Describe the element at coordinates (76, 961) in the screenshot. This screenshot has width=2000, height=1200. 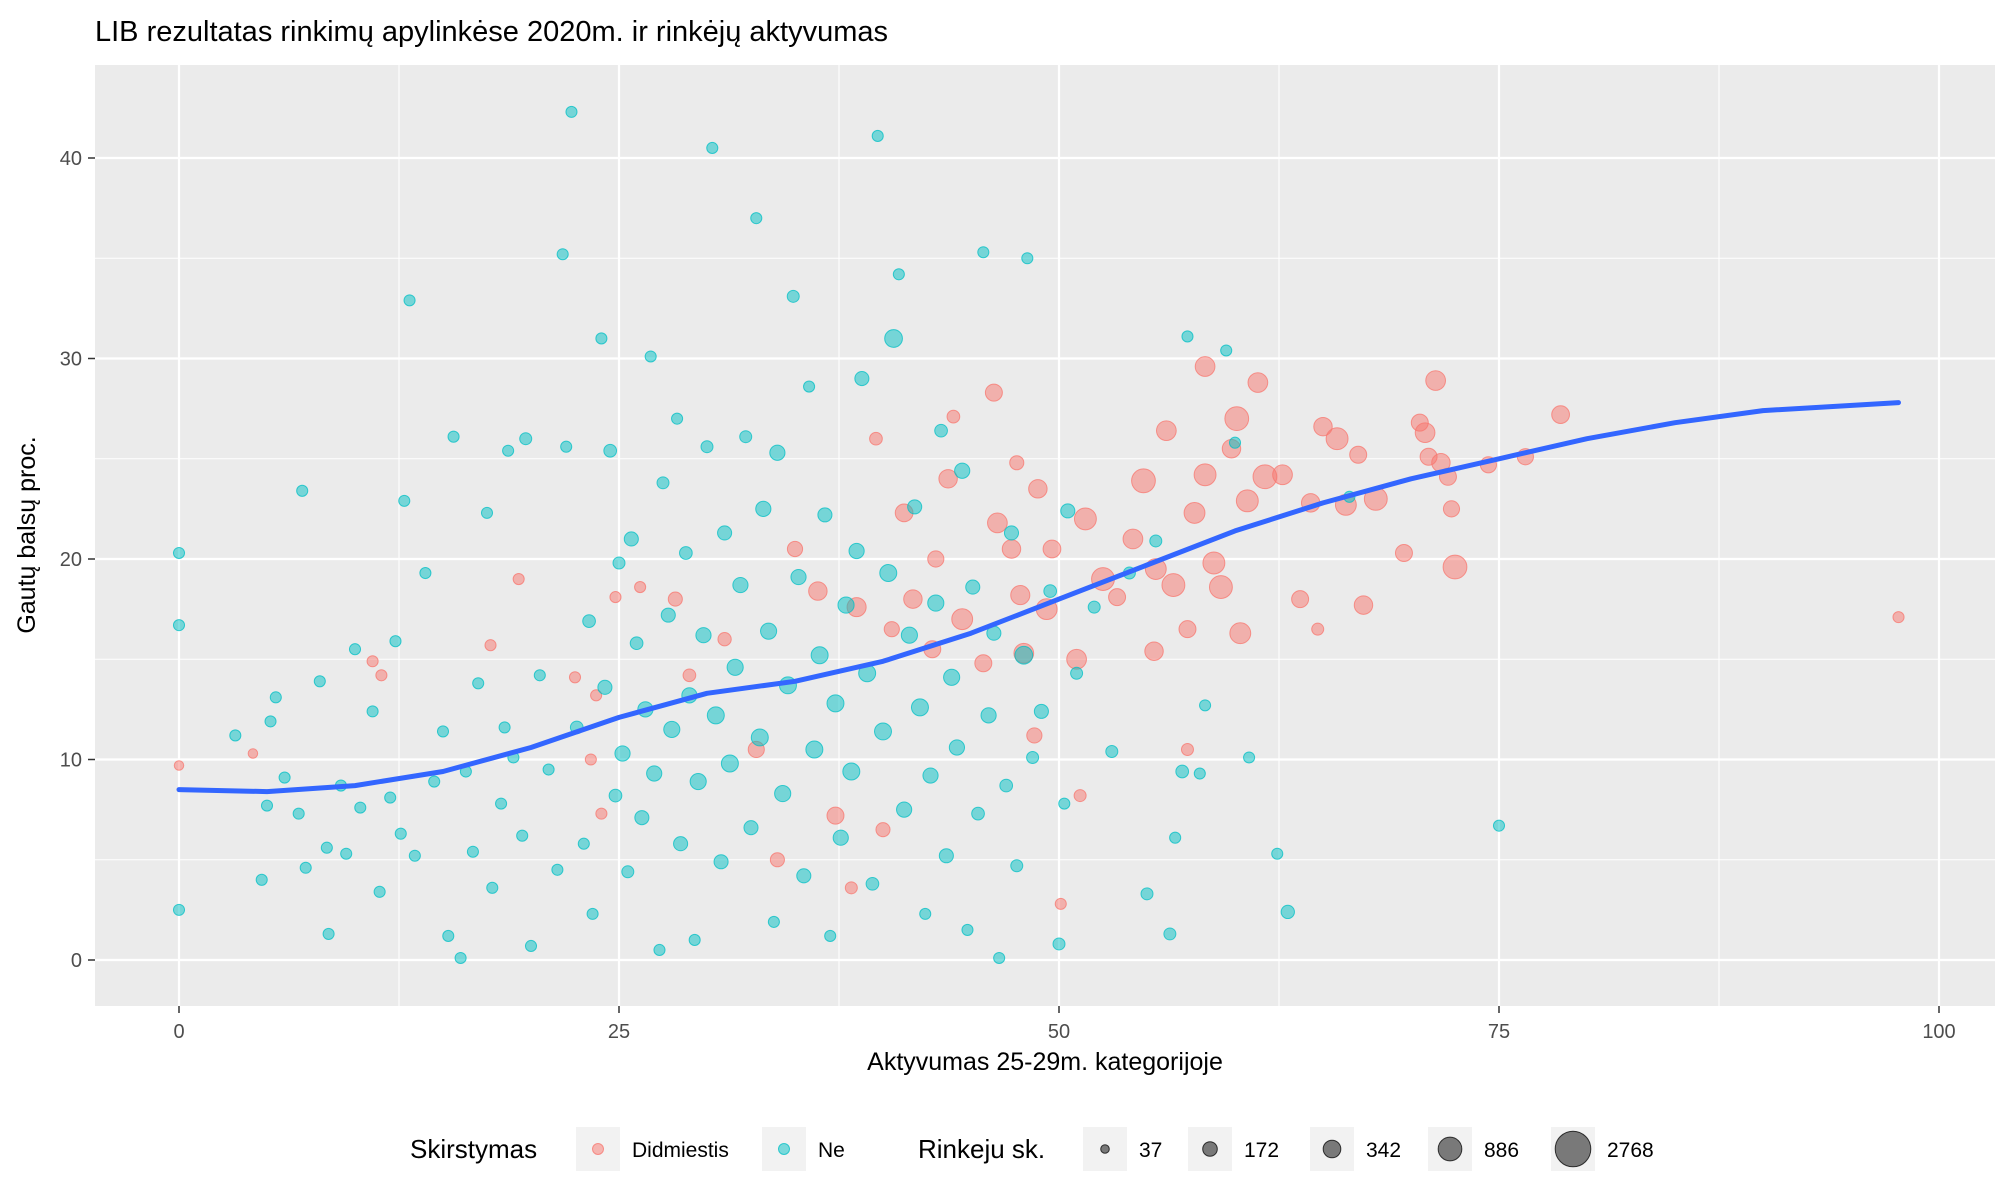
I see `y-tick-label: 0` at that location.